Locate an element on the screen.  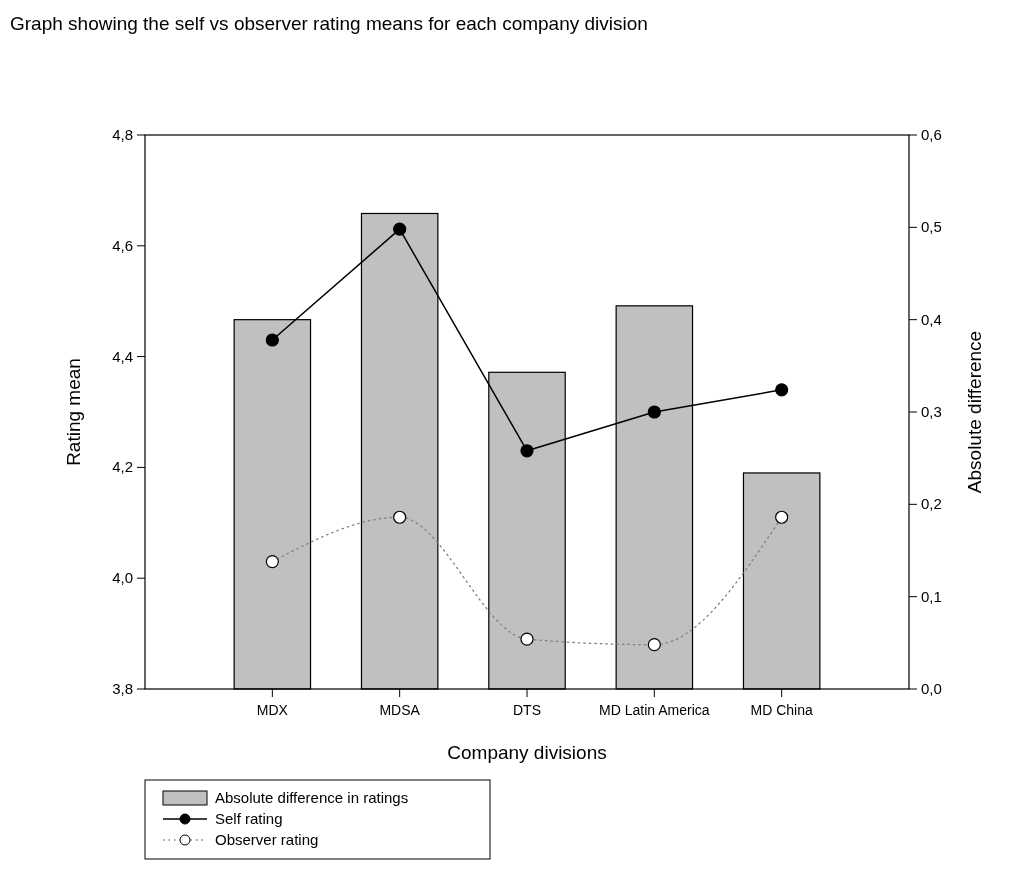
y-tick-label: 4,4 is located at coordinates (122, 356).